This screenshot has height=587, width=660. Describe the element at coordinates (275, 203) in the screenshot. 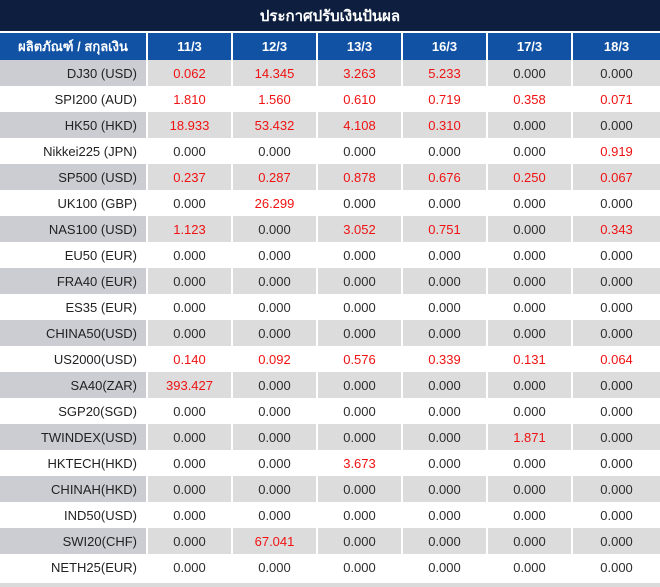

I see `dividend-value: 26.299` at that location.